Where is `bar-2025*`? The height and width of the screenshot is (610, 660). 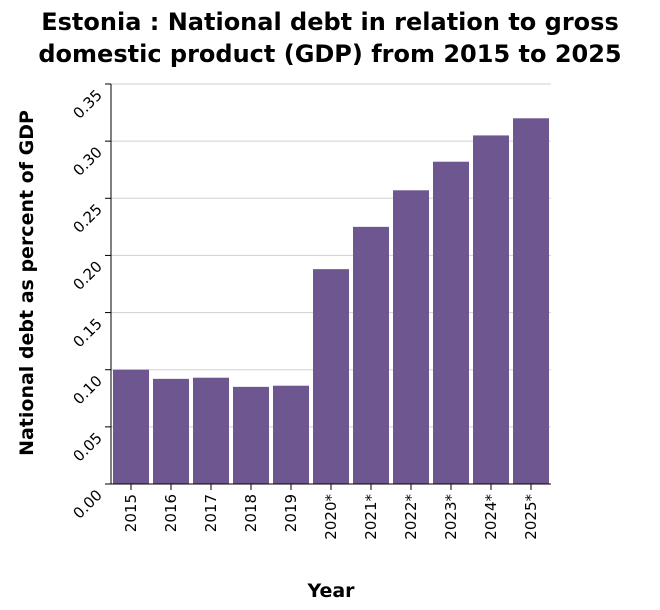
bar-2025* is located at coordinates (531, 301).